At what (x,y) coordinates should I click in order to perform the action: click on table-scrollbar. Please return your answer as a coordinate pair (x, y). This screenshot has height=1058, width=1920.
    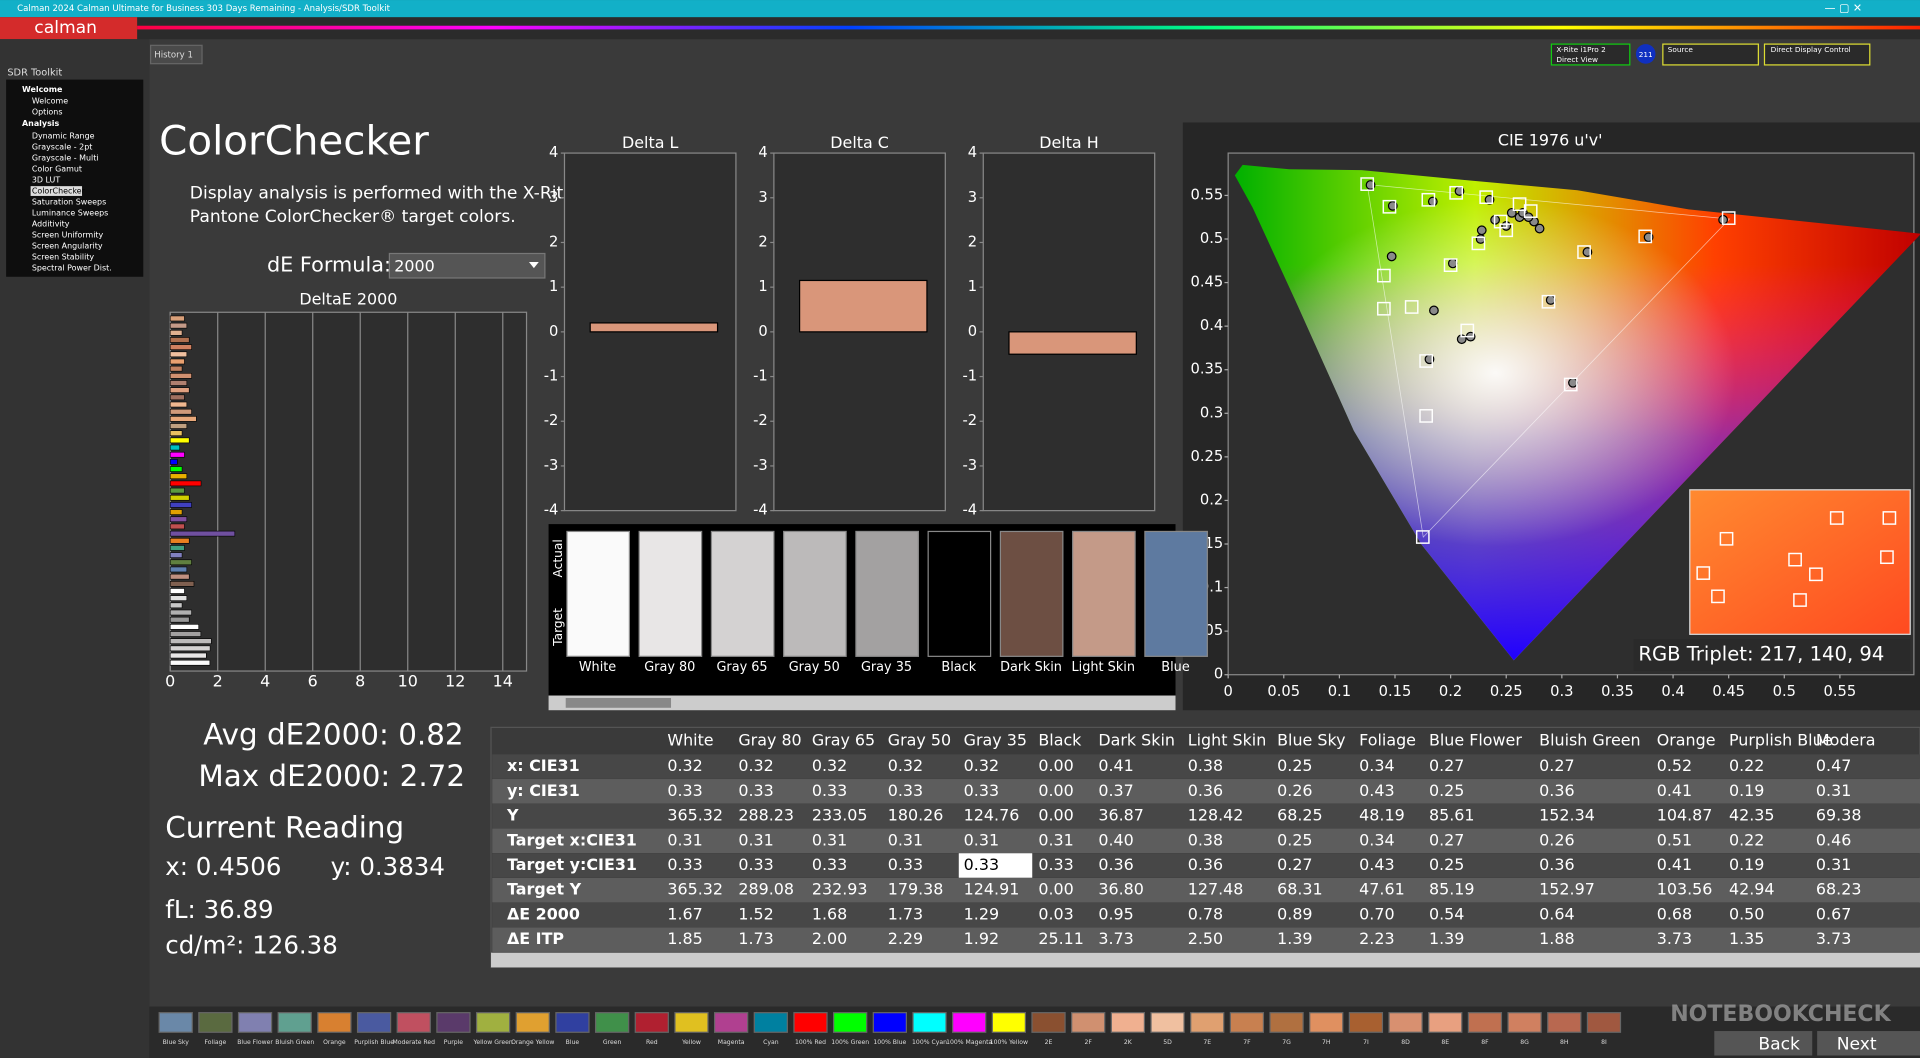
    Looking at the image, I should click on (1205, 960).